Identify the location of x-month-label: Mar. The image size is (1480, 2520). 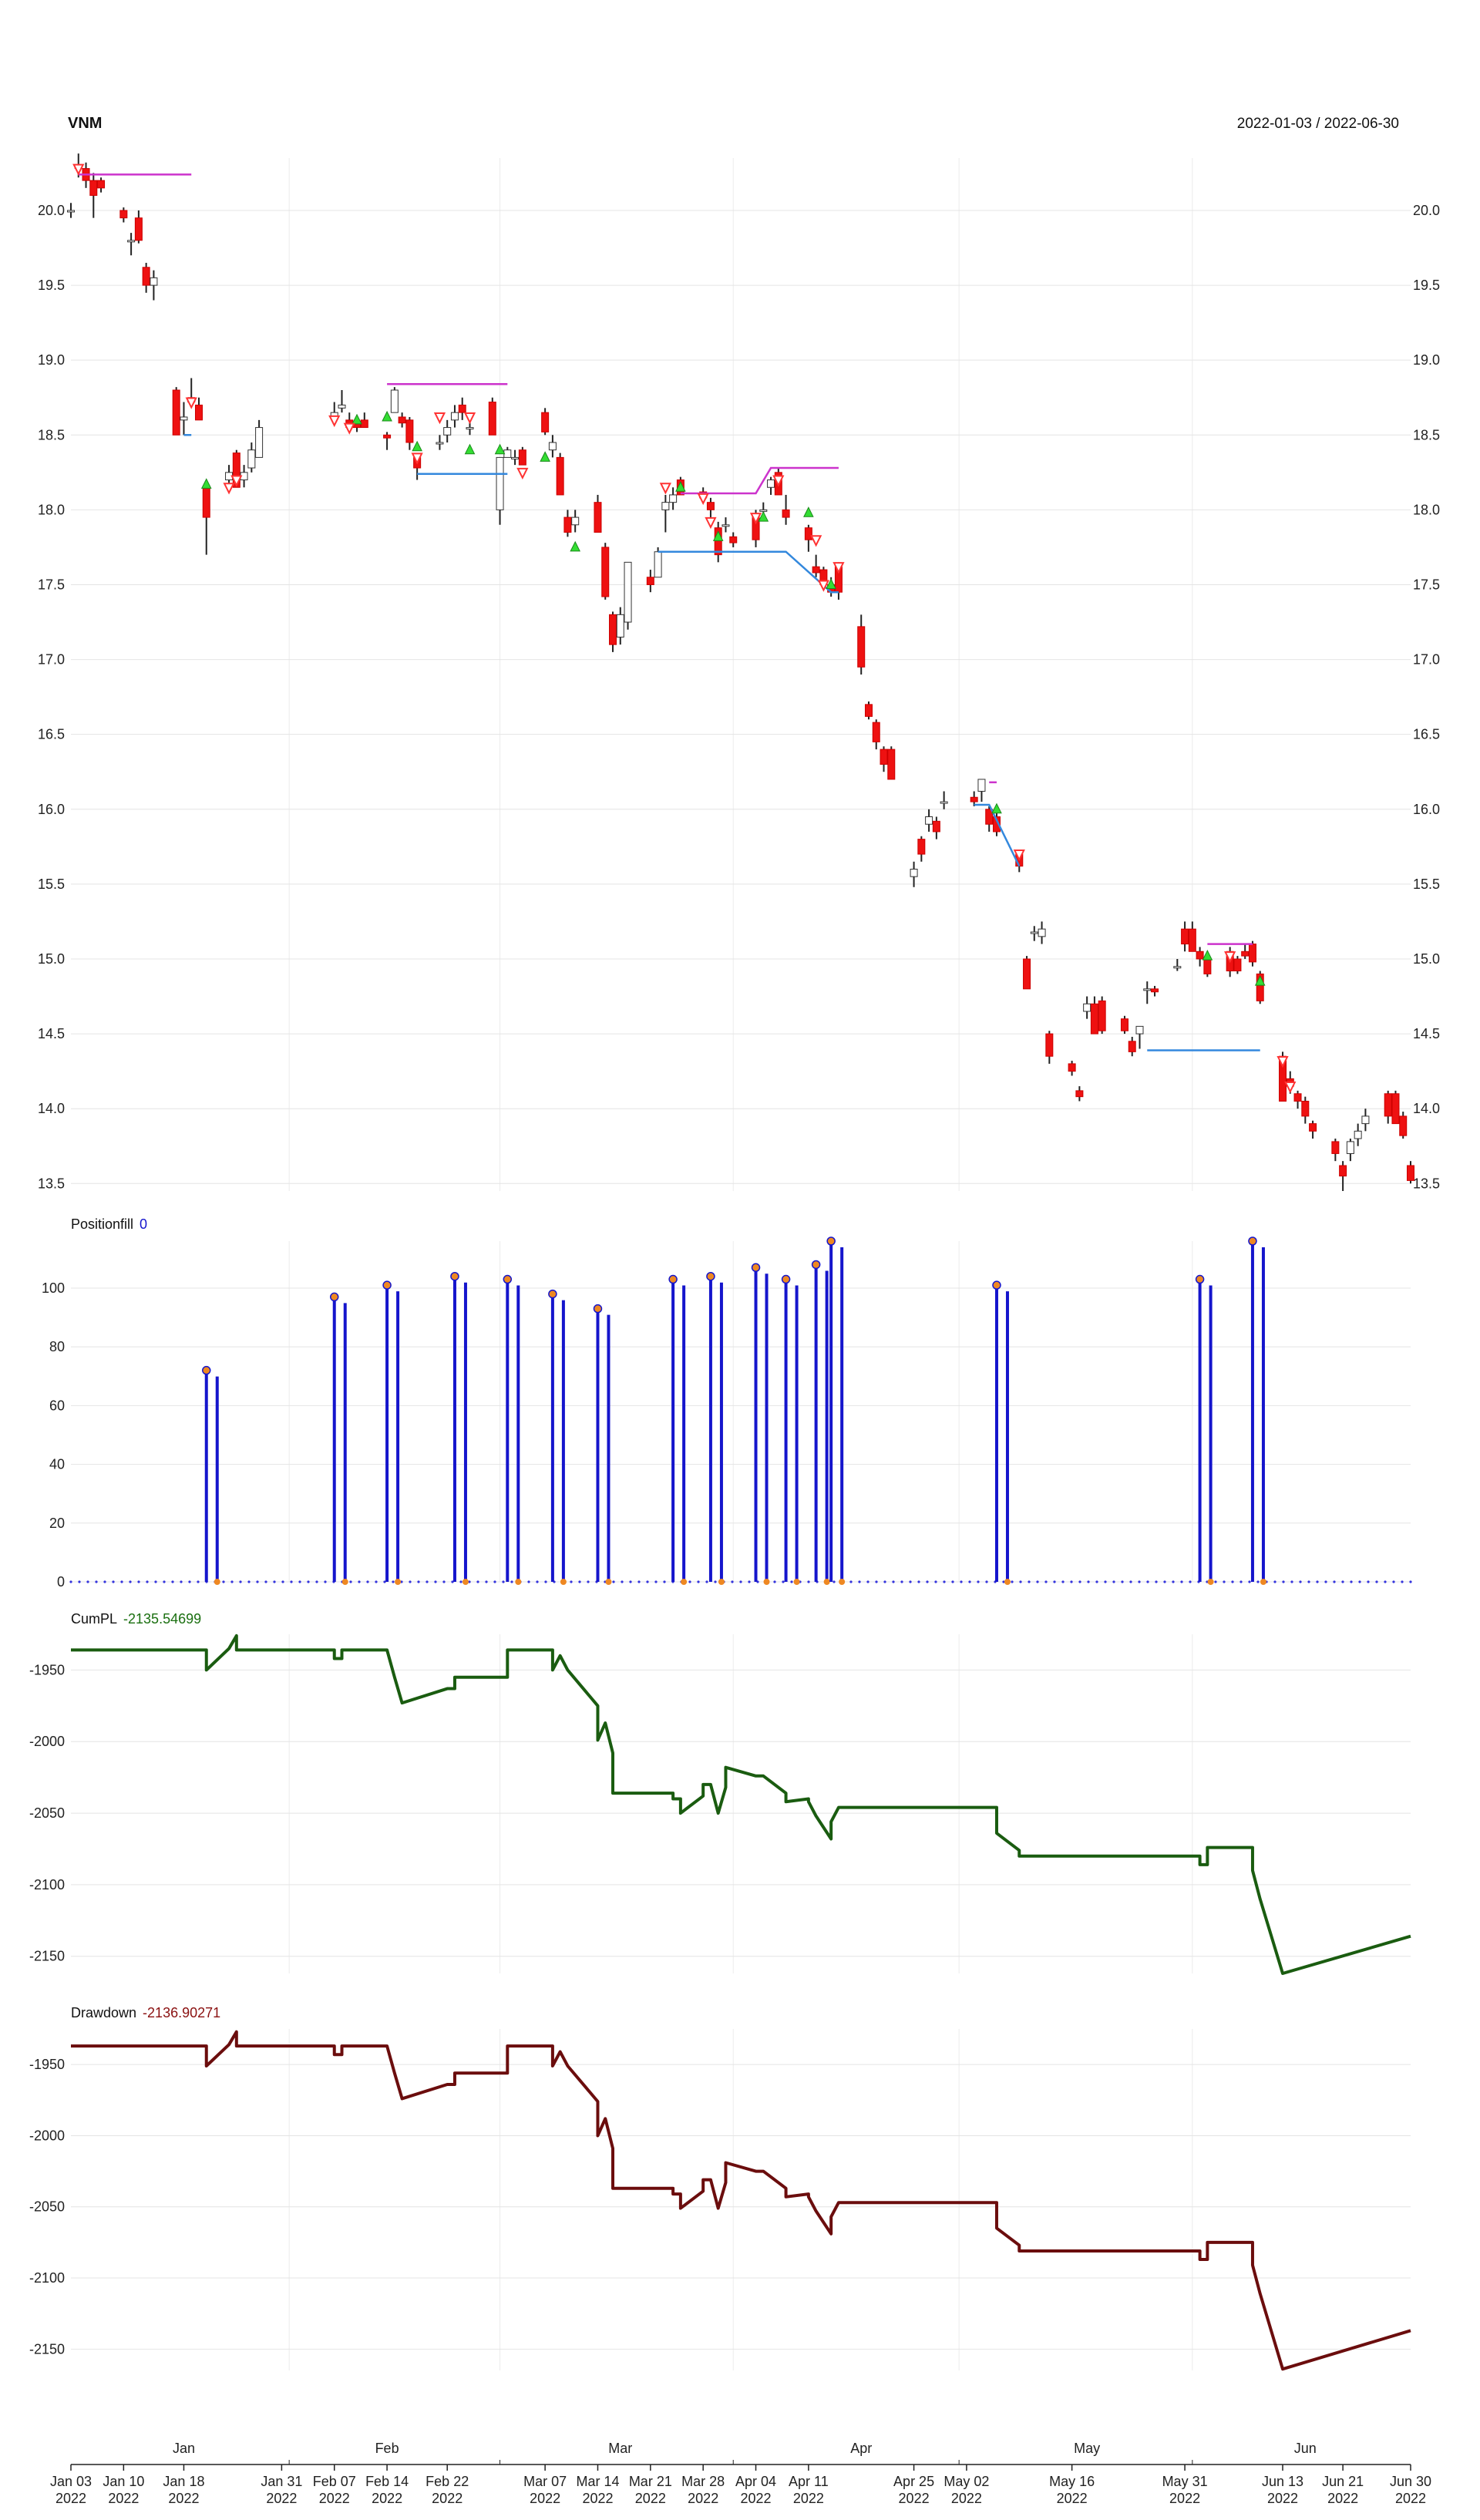
(620, 2448).